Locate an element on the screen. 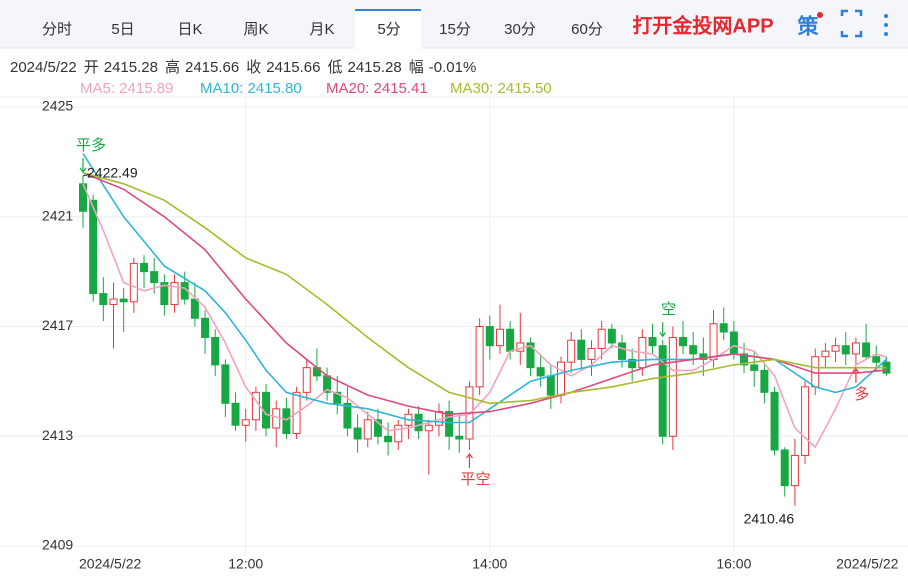  ma-legend: MA20: 2415.41 is located at coordinates (377, 88).